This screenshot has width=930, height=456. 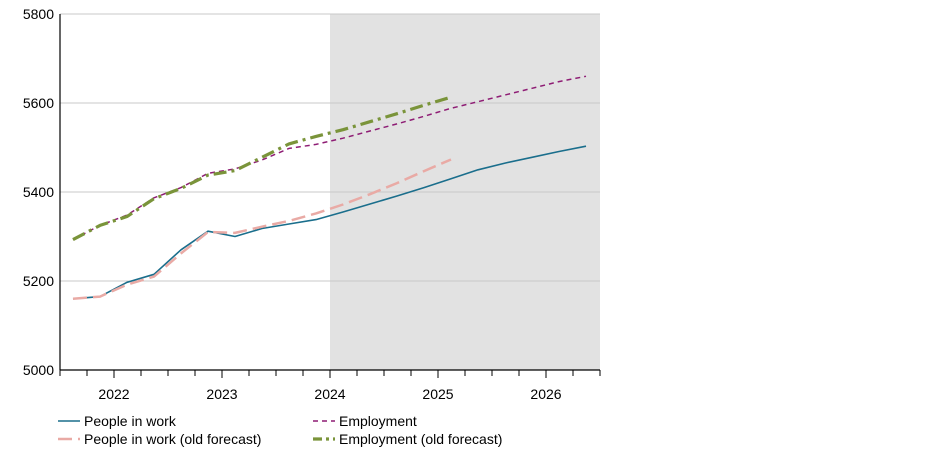 What do you see at coordinates (38, 103) in the screenshot?
I see `y-tick-label: 5600` at bounding box center [38, 103].